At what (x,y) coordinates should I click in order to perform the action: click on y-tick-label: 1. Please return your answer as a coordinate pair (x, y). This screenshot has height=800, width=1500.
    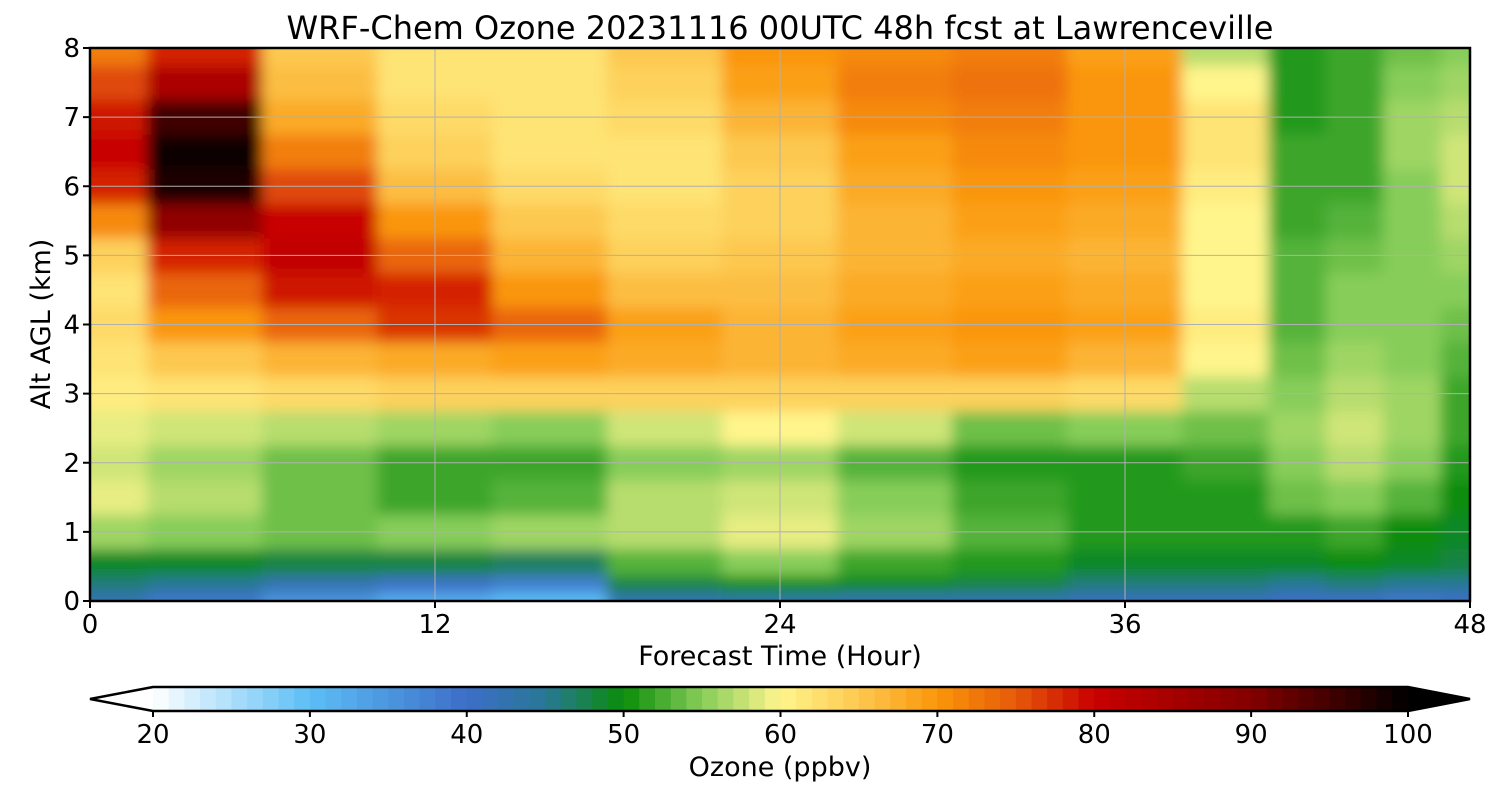
    Looking at the image, I should click on (71, 533).